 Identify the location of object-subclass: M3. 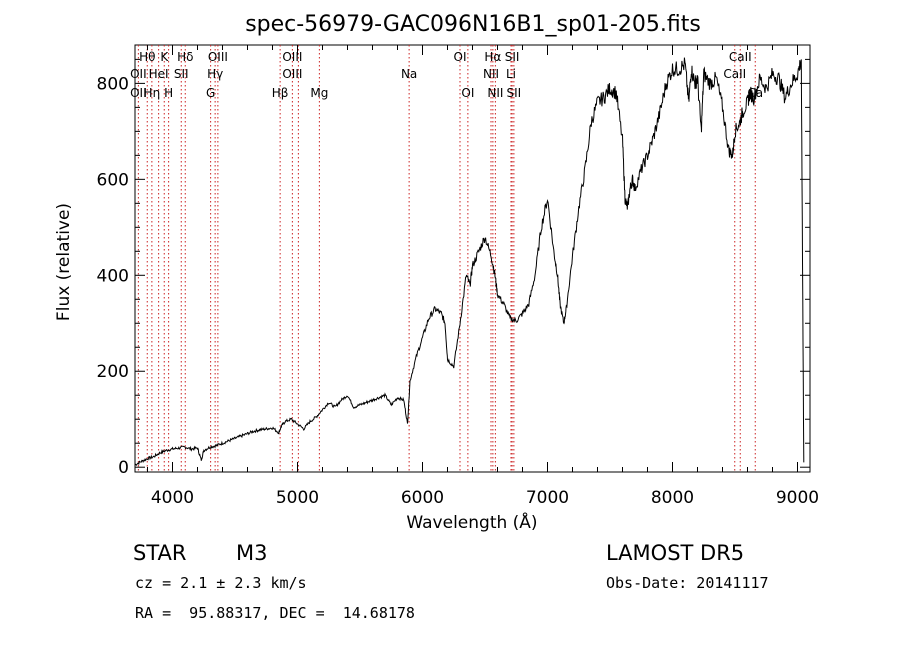
(252, 553).